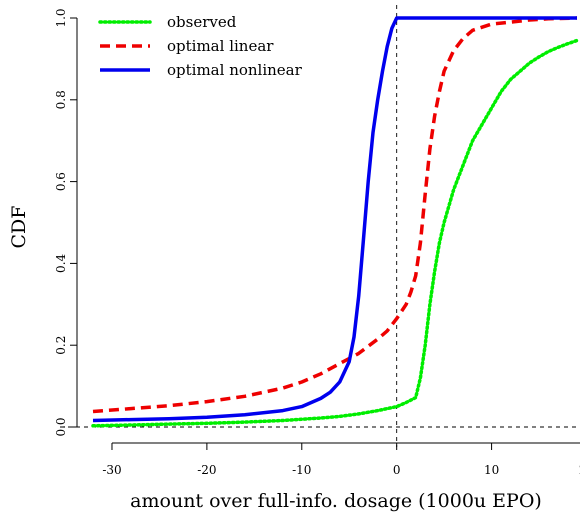  I want to click on legend-label: optimal linear, so click(220, 46).